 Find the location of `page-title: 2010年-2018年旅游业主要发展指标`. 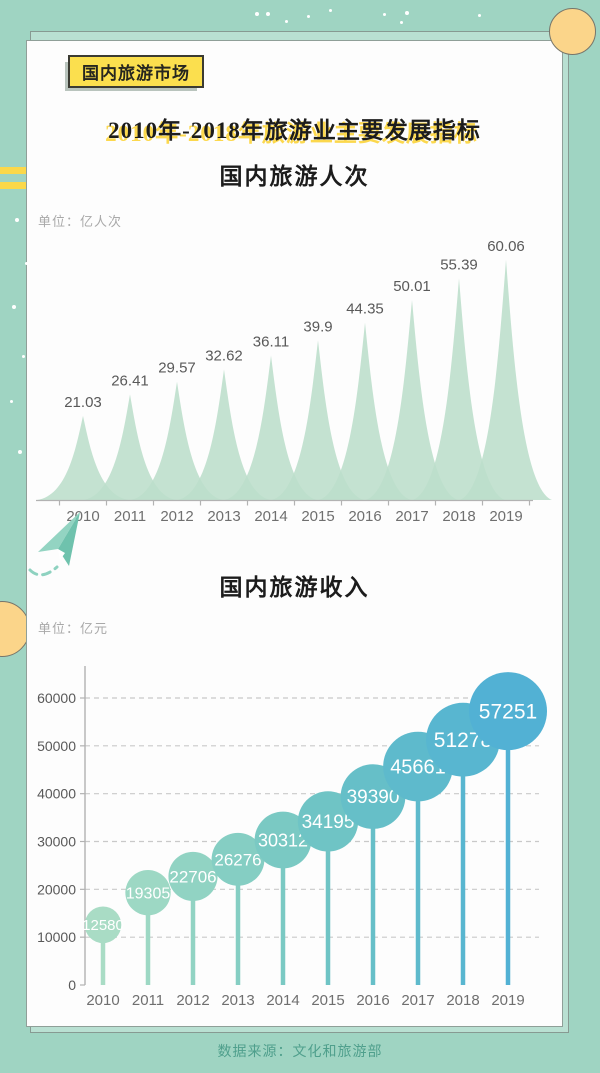

page-title: 2010年-2018年旅游业主要发展指标 is located at coordinates (294, 130).